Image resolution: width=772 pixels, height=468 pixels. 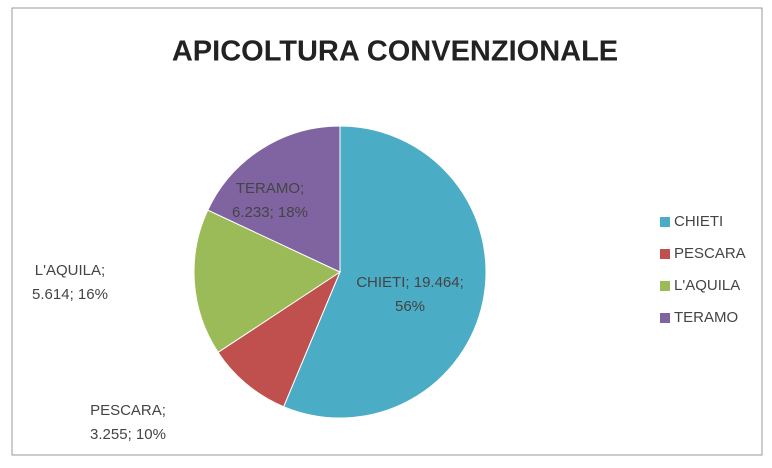 I want to click on data-label: TERAMO;, so click(x=270, y=188).